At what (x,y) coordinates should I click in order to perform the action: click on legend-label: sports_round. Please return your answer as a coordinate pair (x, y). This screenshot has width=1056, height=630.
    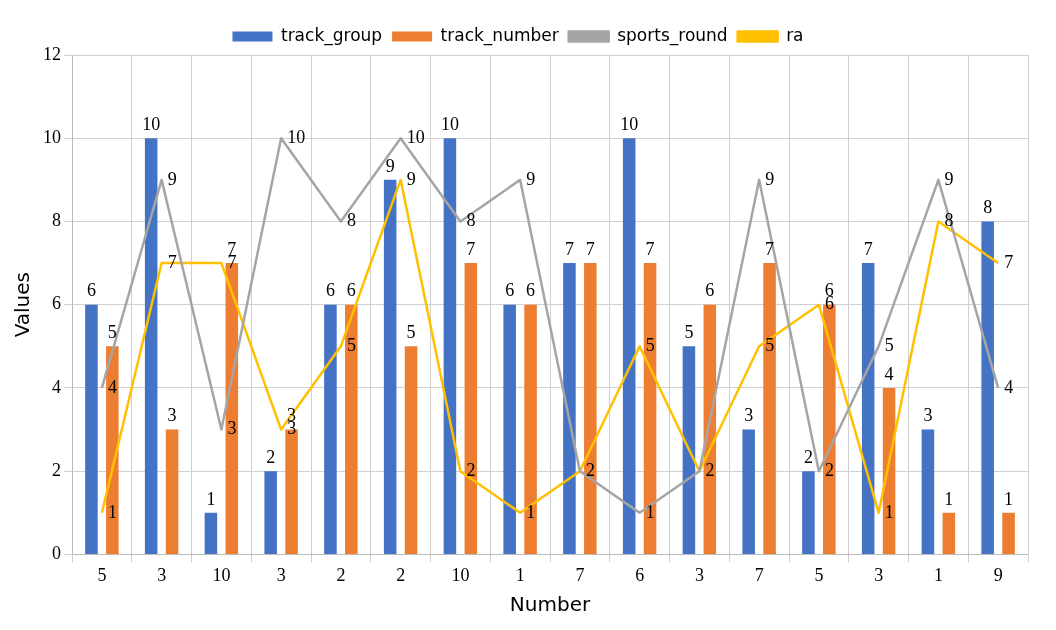
    Looking at the image, I should click on (672, 35).